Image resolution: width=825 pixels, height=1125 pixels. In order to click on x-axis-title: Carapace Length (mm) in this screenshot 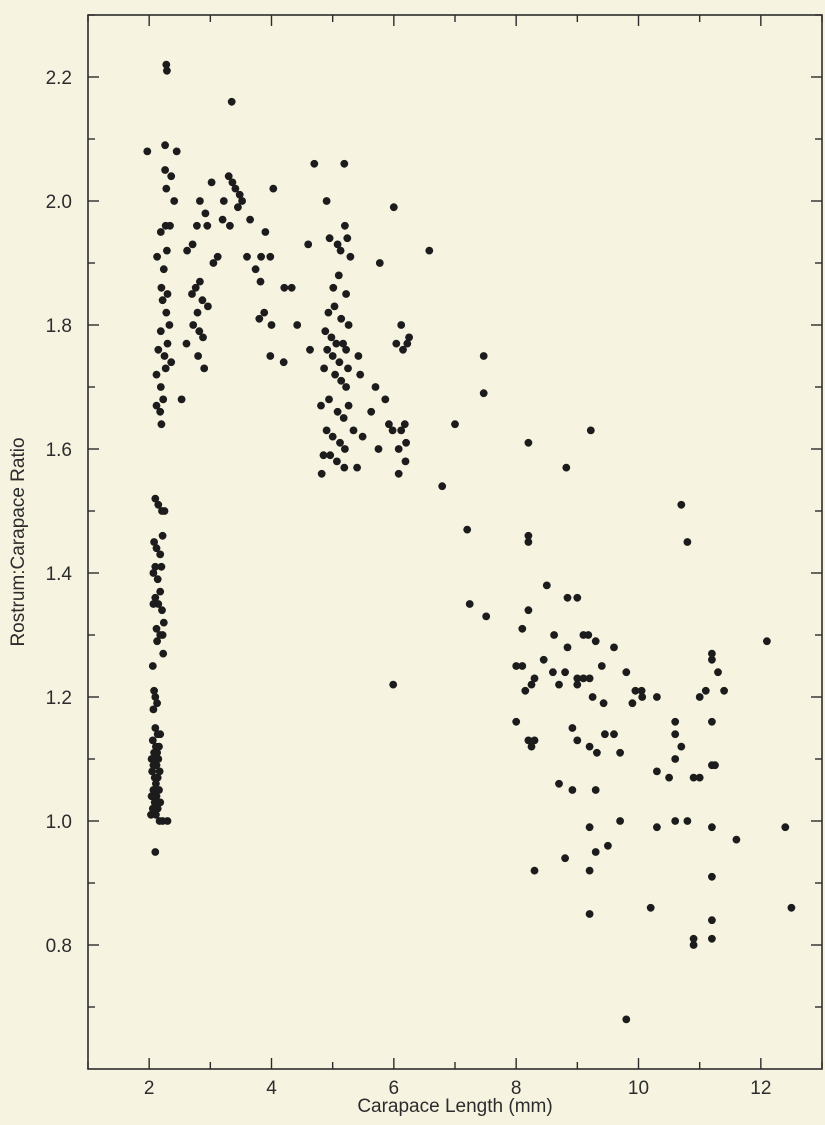, I will do `click(454, 1106)`.